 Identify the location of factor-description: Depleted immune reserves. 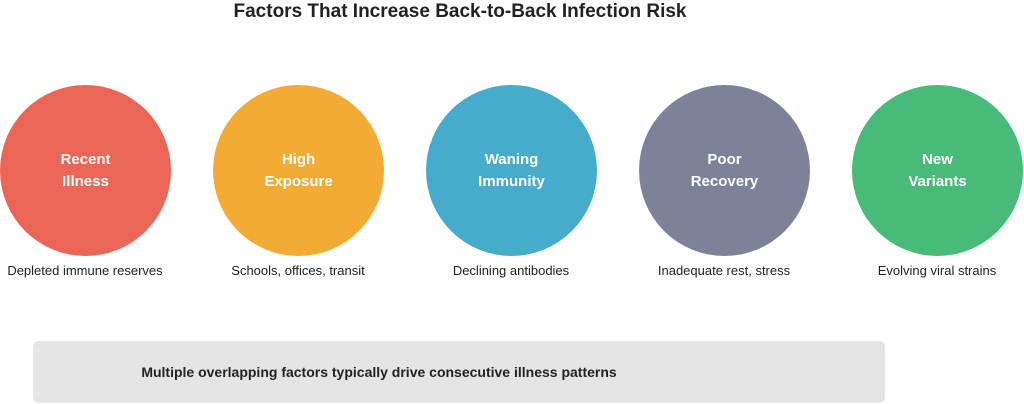
(85, 270).